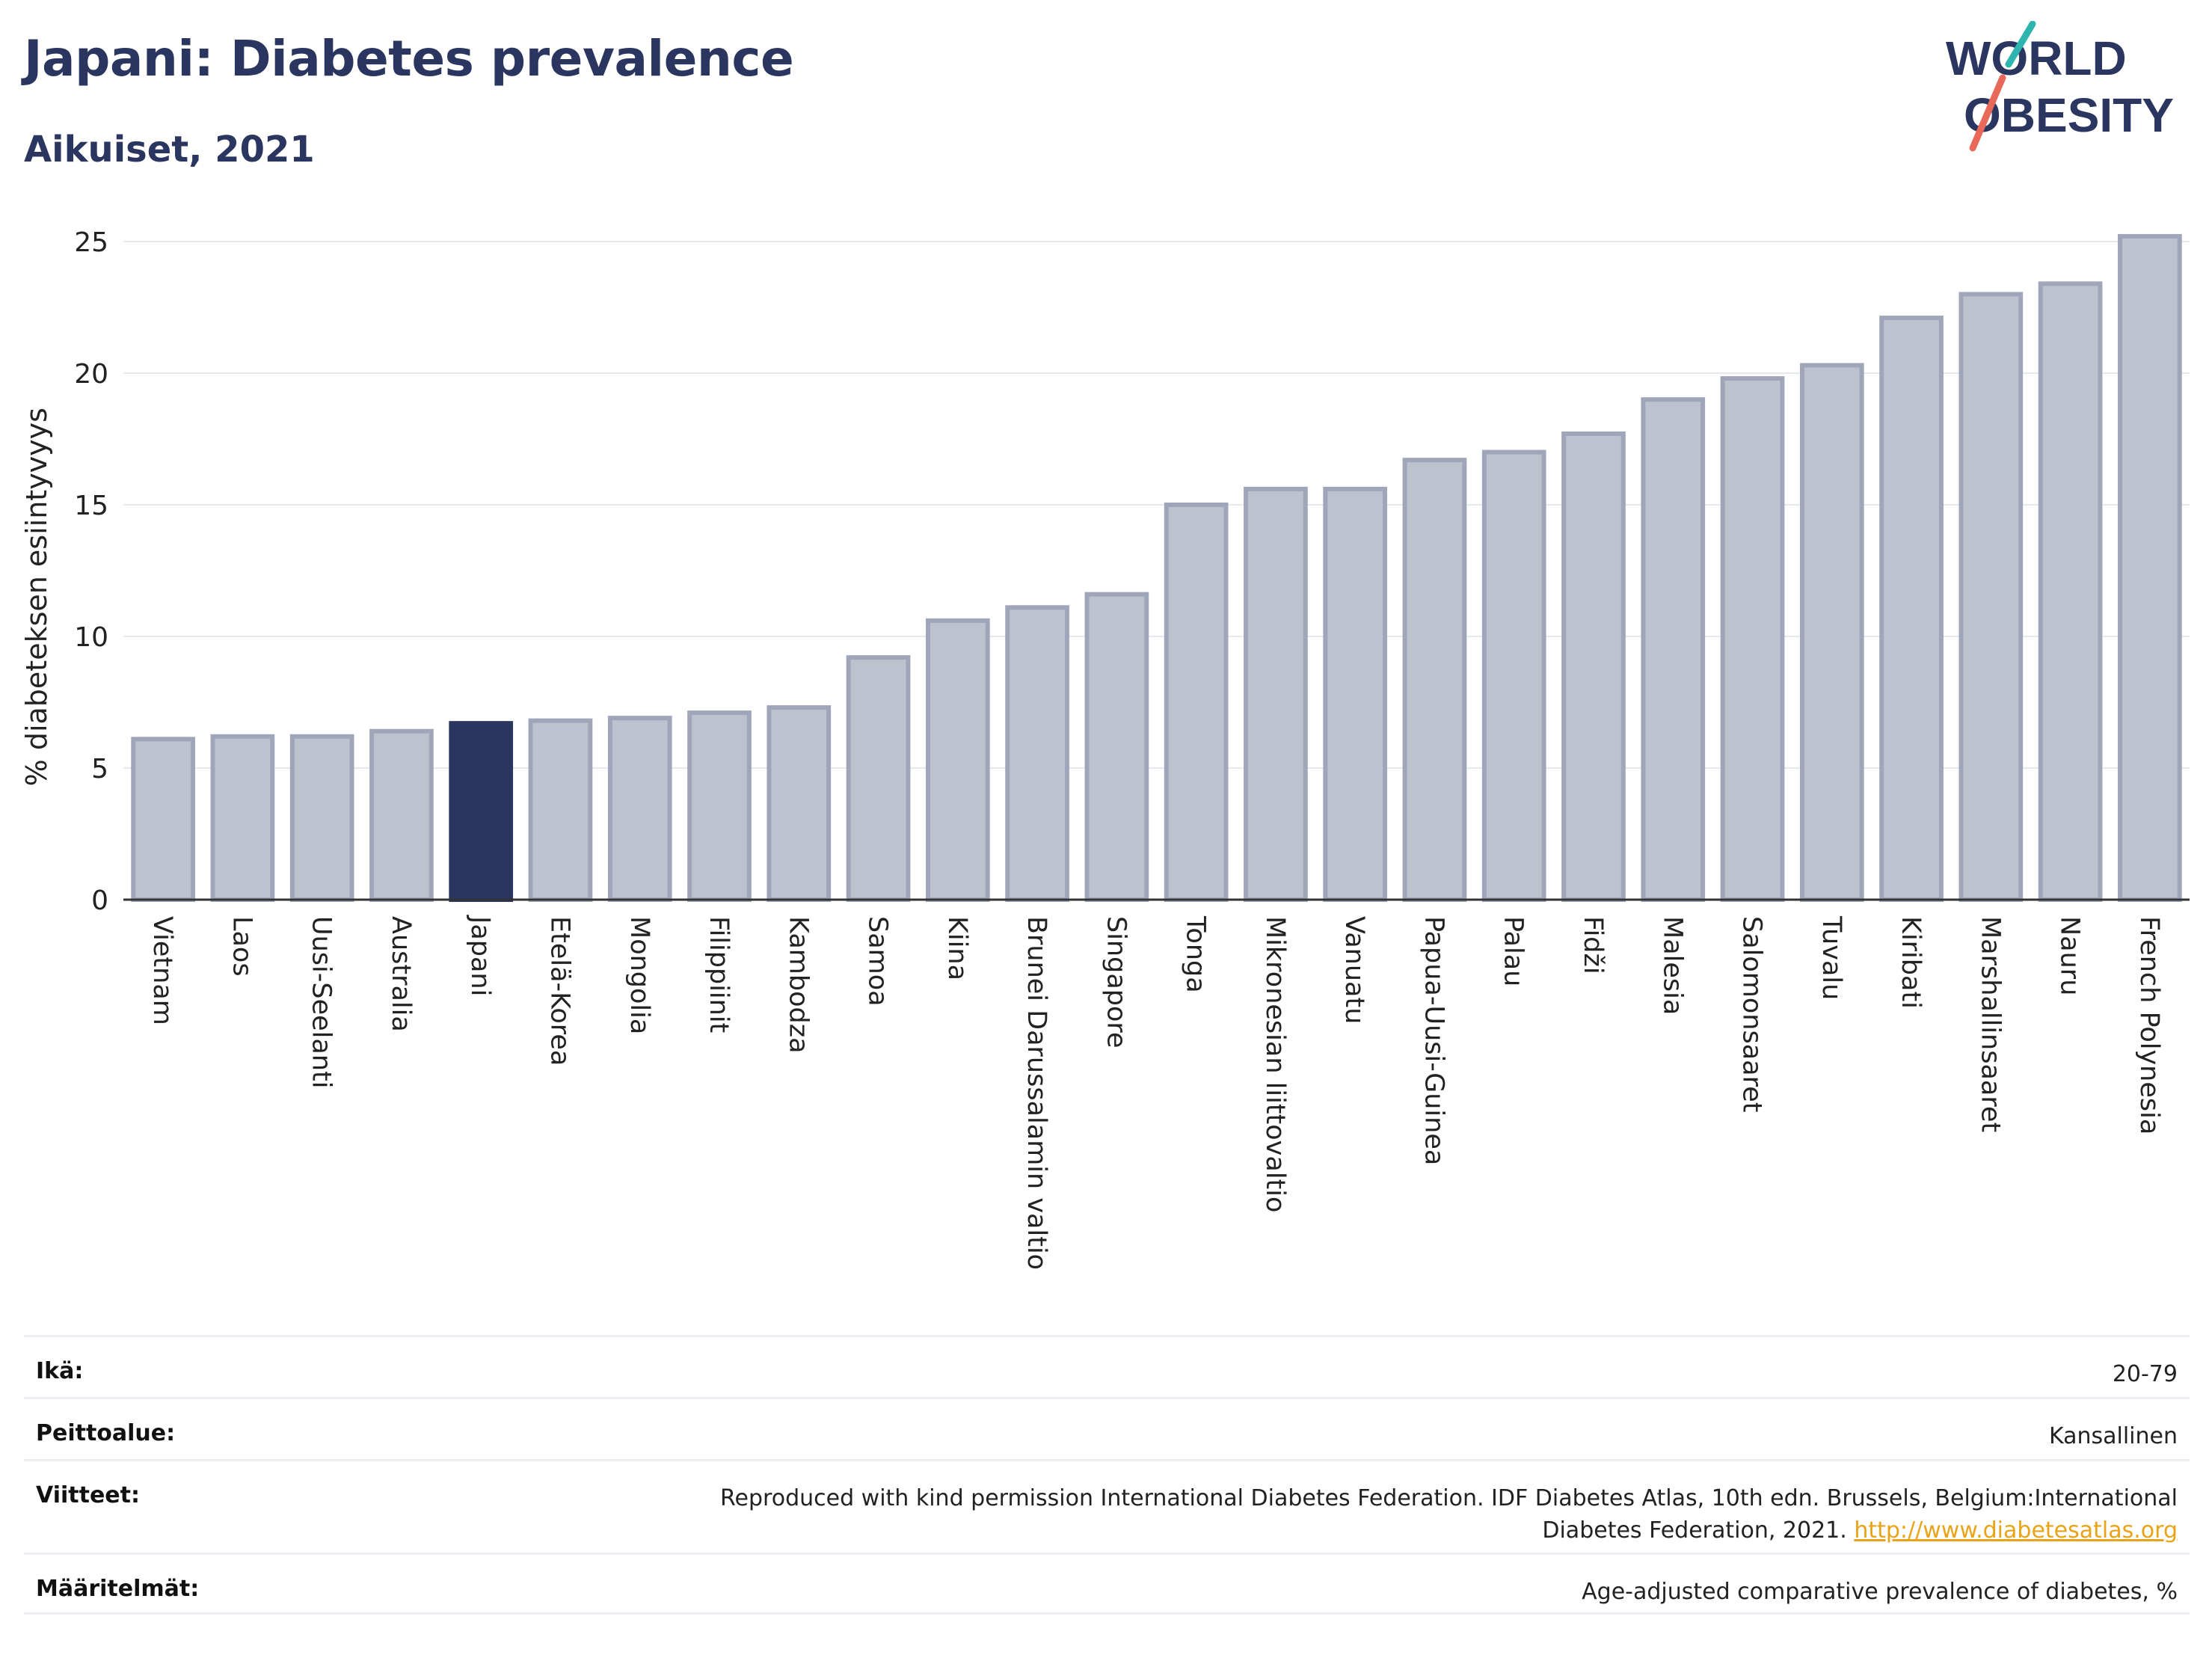 This screenshot has width=2212, height=1655. I want to click on logo-slash-coral, so click(1987, 113).